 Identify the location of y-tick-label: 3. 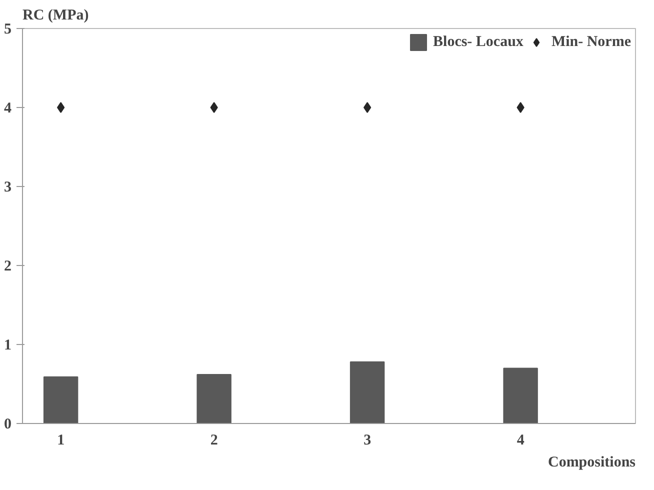
(8, 188).